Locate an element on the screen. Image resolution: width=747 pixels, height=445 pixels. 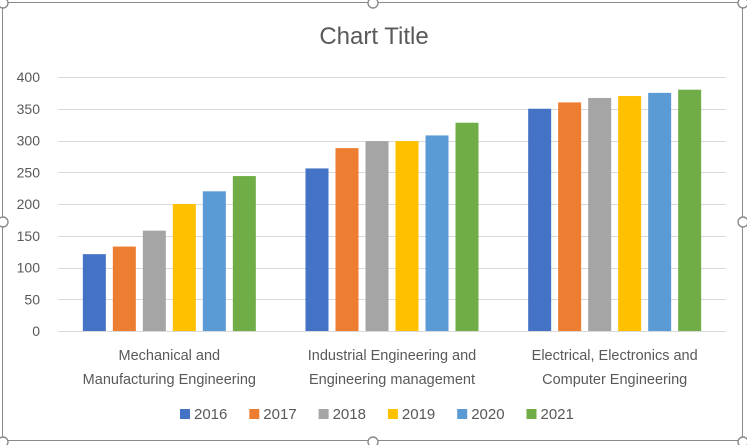
x-category-label: Electrical, Electronics and is located at coordinates (615, 356).